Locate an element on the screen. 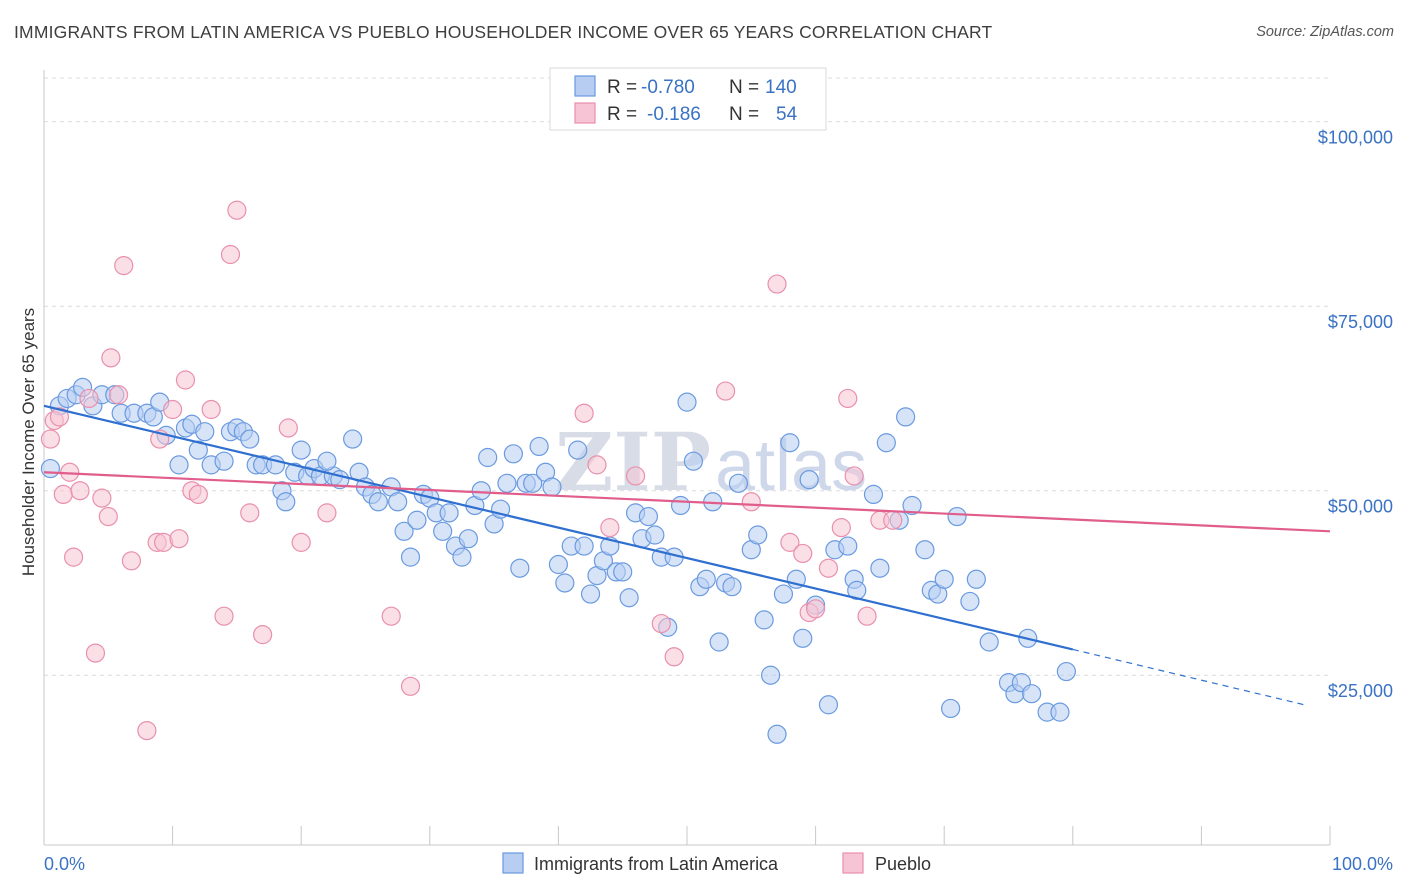 This screenshot has width=1406, height=892. legend-box is located at coordinates (688, 99).